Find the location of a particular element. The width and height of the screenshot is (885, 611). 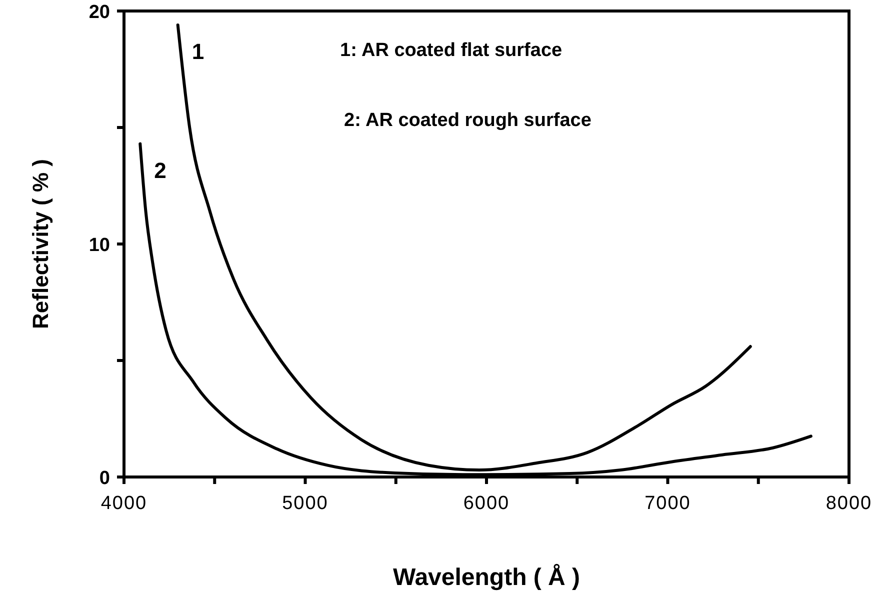

x-tick-label: 7000 is located at coordinates (667, 503).